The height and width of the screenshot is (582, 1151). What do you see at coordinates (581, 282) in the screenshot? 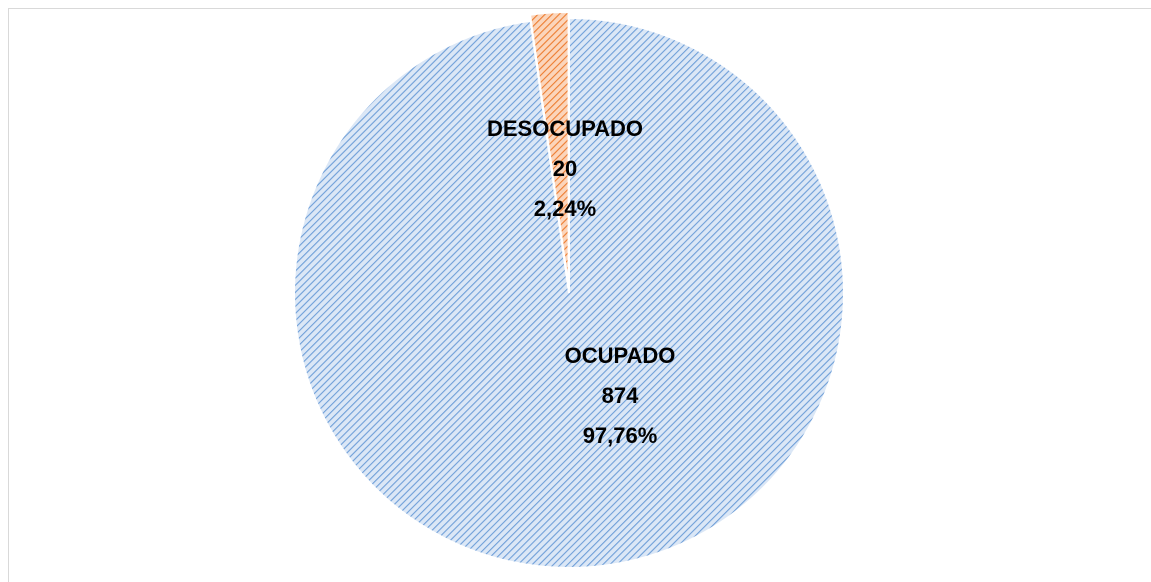
I see `data-labels: OCUPADO 874 97,76% DESOCUPADO 20 2,24%` at bounding box center [581, 282].